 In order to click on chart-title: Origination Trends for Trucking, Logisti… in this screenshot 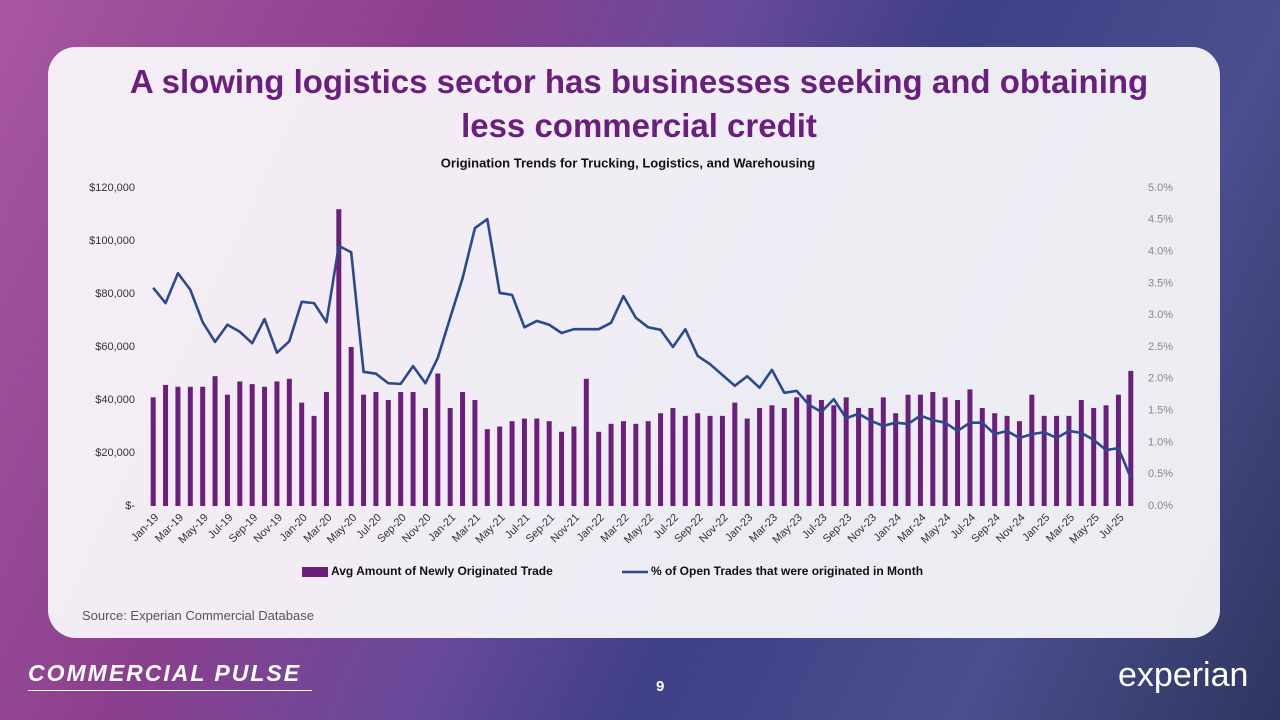, I will do `click(628, 162)`.